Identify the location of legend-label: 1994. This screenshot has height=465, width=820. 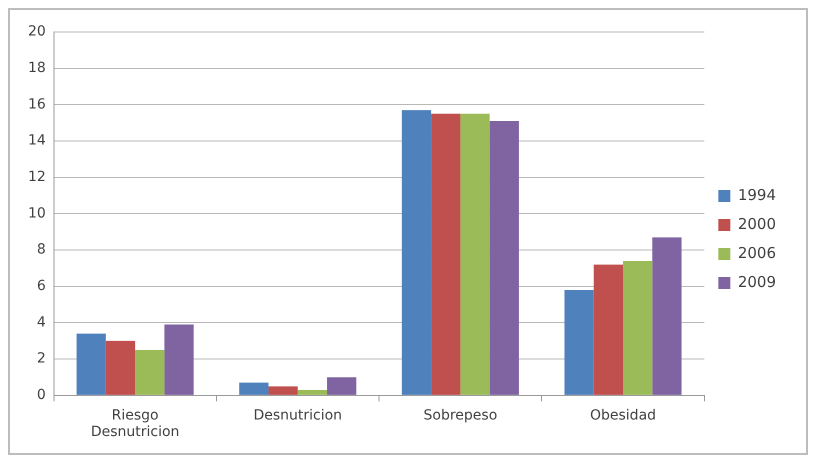
(757, 195).